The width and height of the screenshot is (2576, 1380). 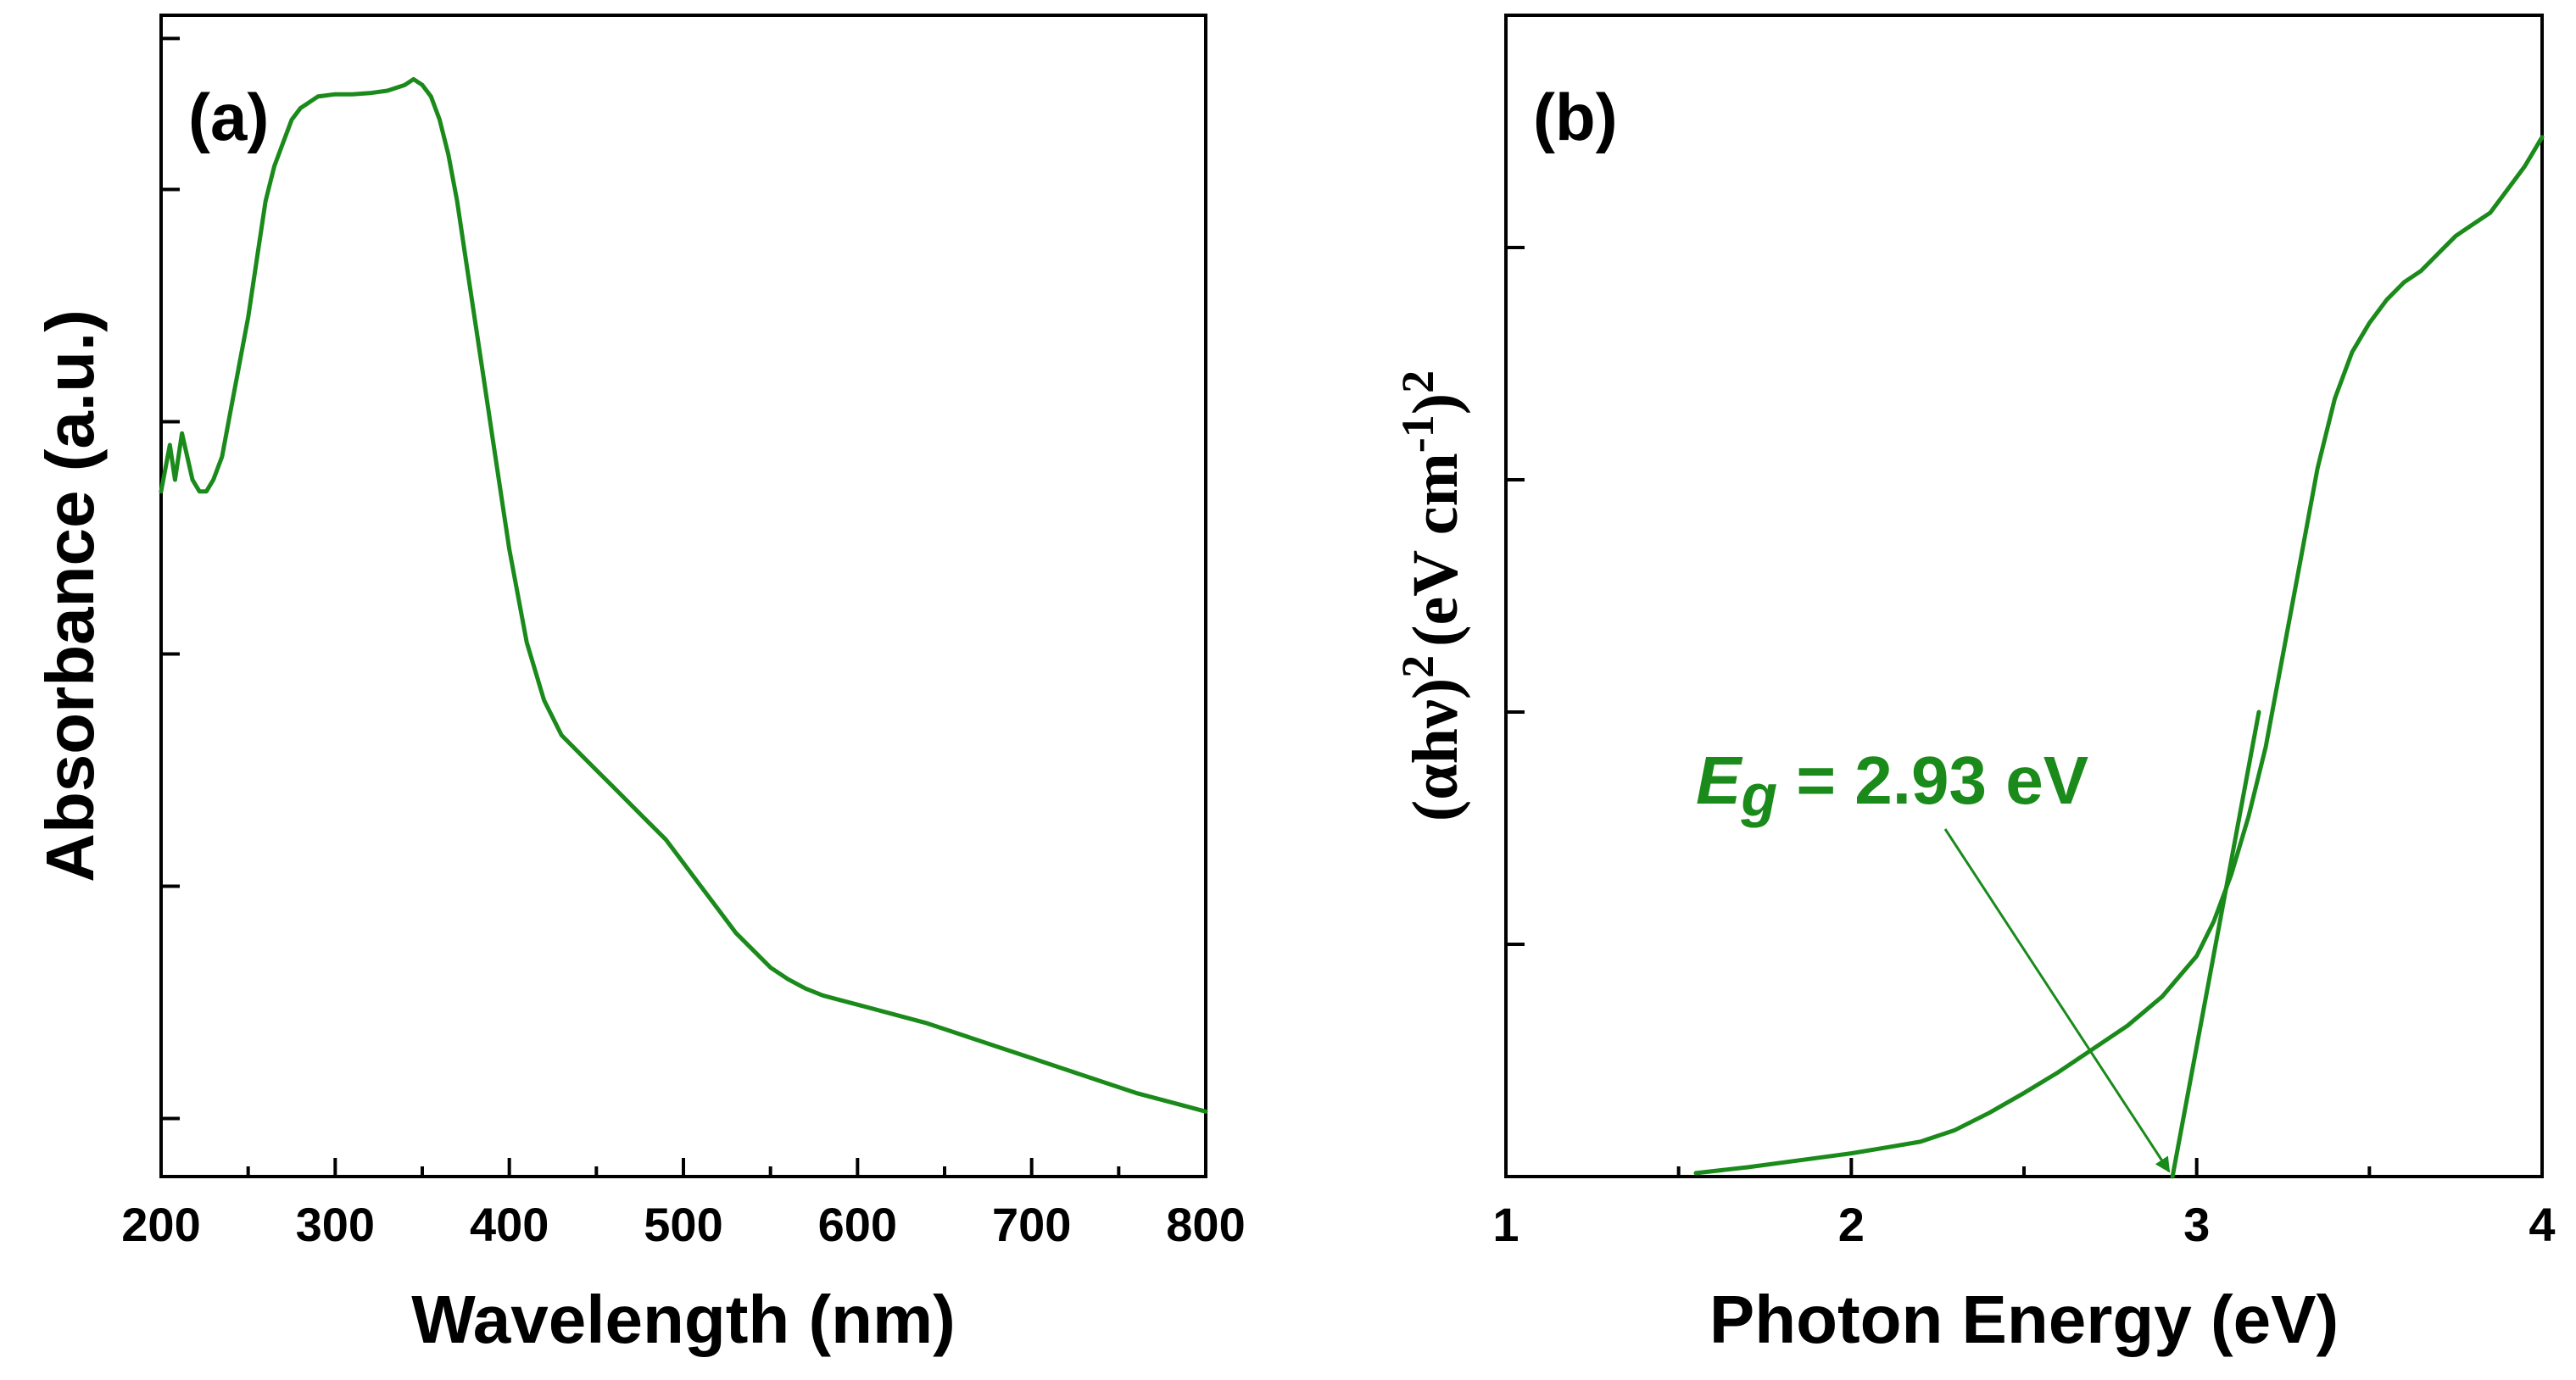 I want to click on panel-b-ylabel-close: ), so click(x=1435, y=404).